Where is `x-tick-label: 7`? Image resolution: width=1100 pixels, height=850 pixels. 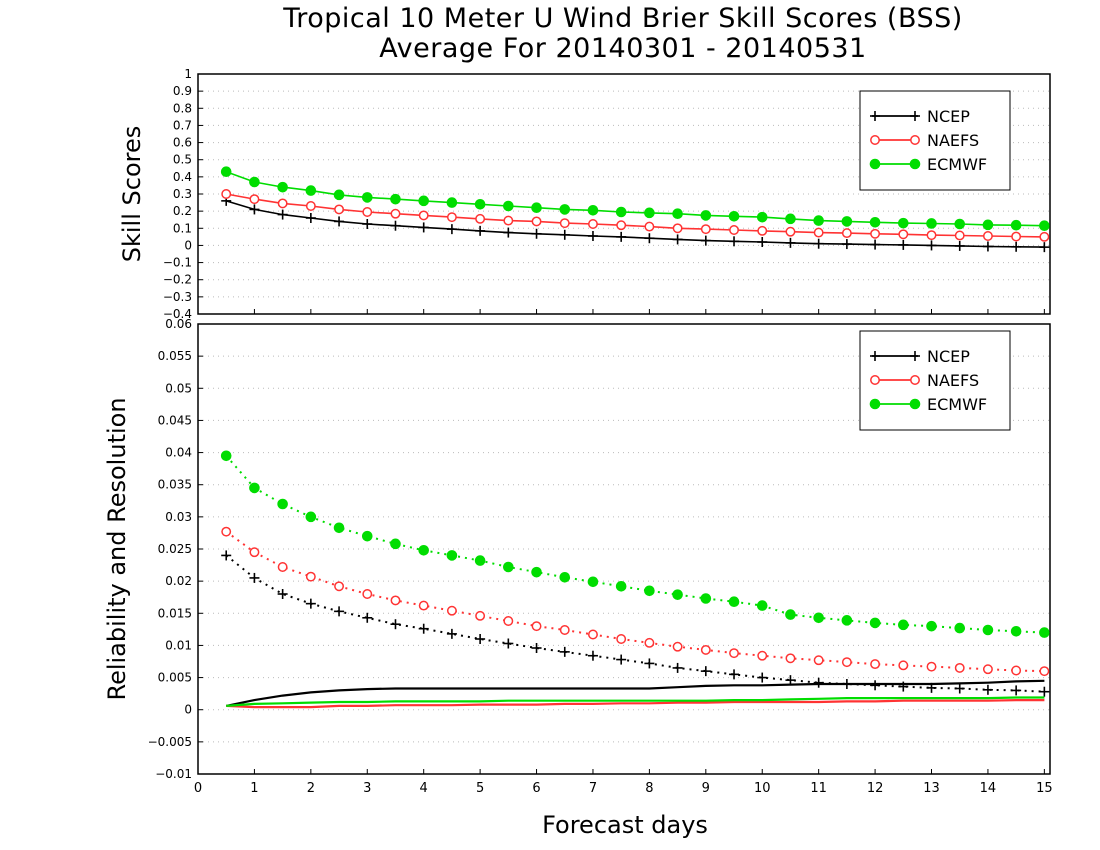
x-tick-label: 7 is located at coordinates (593, 788).